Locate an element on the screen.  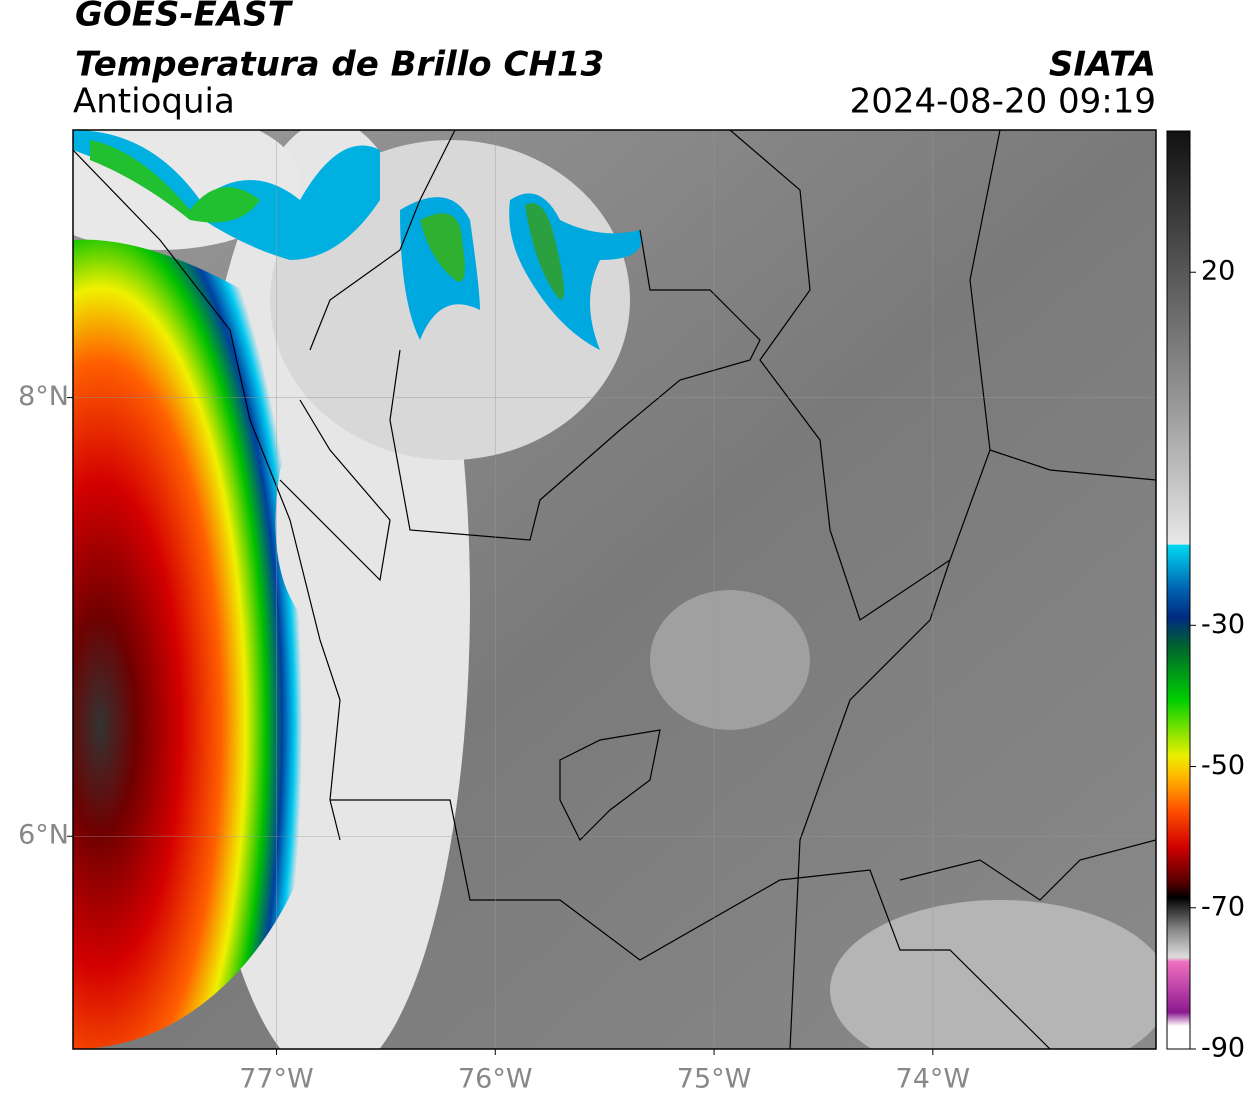
region: Antioquia is located at coordinates (154, 102).